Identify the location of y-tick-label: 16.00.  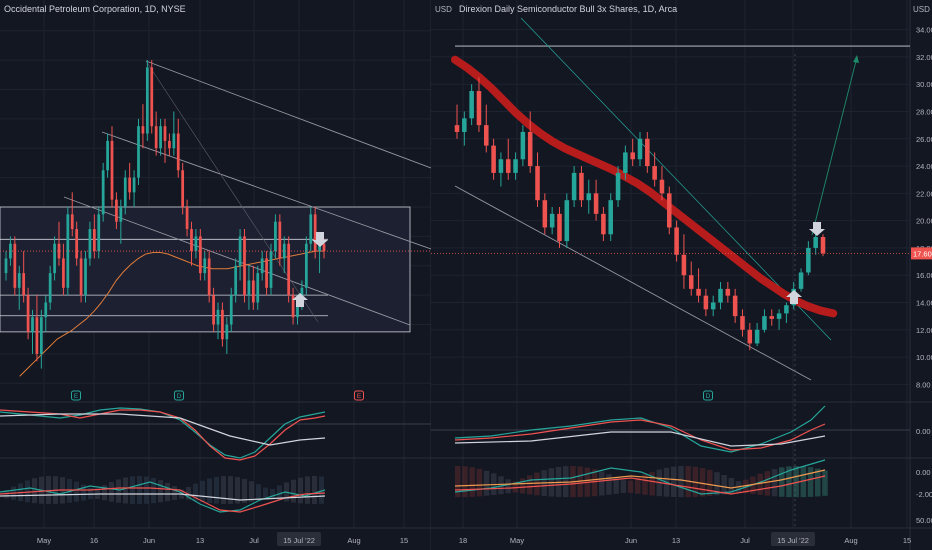
(924, 275).